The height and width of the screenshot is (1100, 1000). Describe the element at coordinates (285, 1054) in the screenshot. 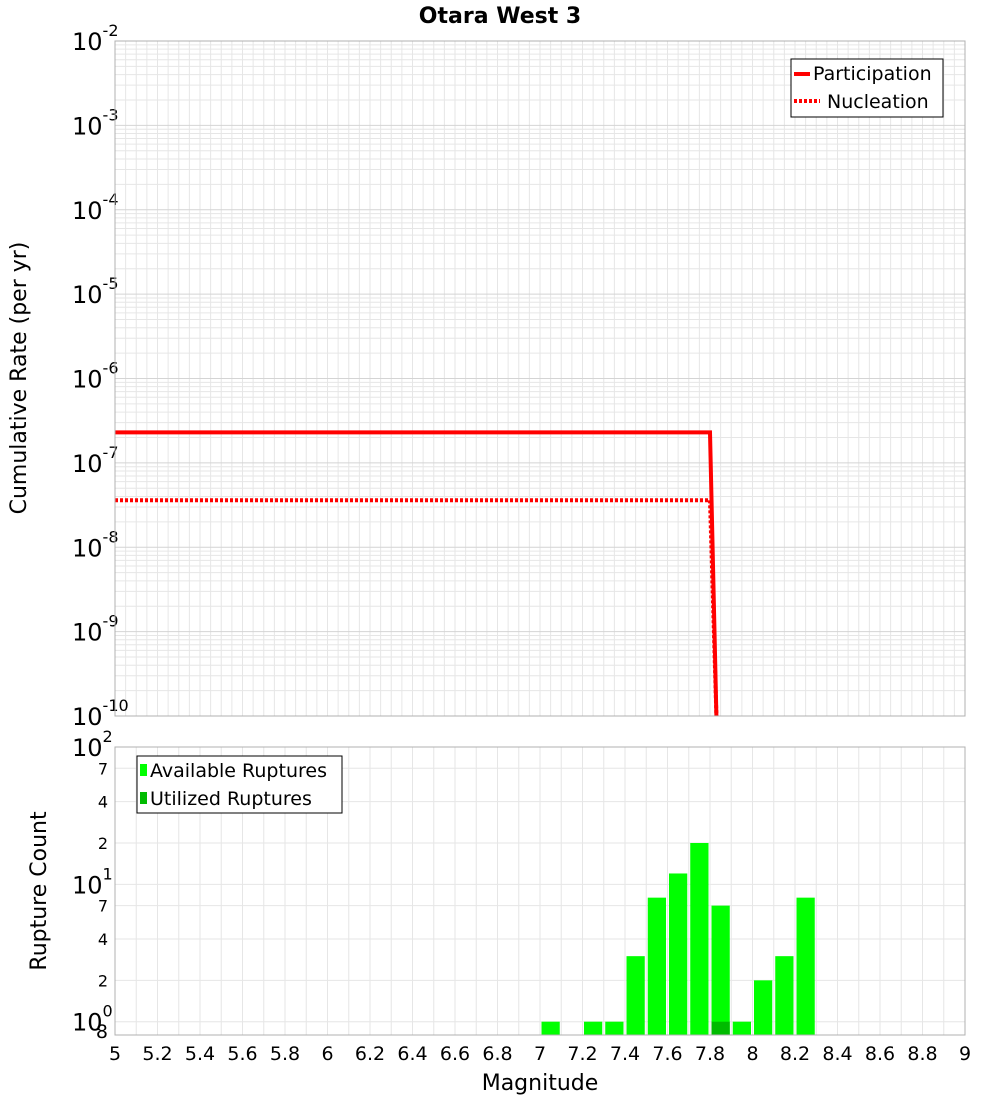

I see `magnitude-x-tick-label: 5.8` at that location.